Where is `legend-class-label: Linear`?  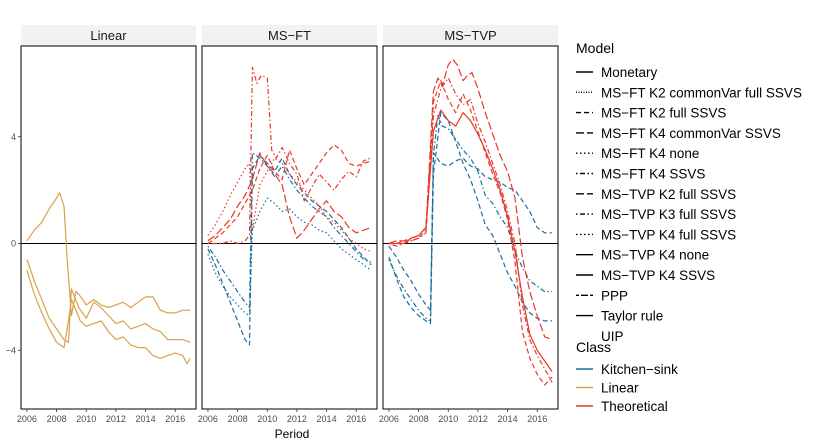
legend-class-label: Linear is located at coordinates (620, 388).